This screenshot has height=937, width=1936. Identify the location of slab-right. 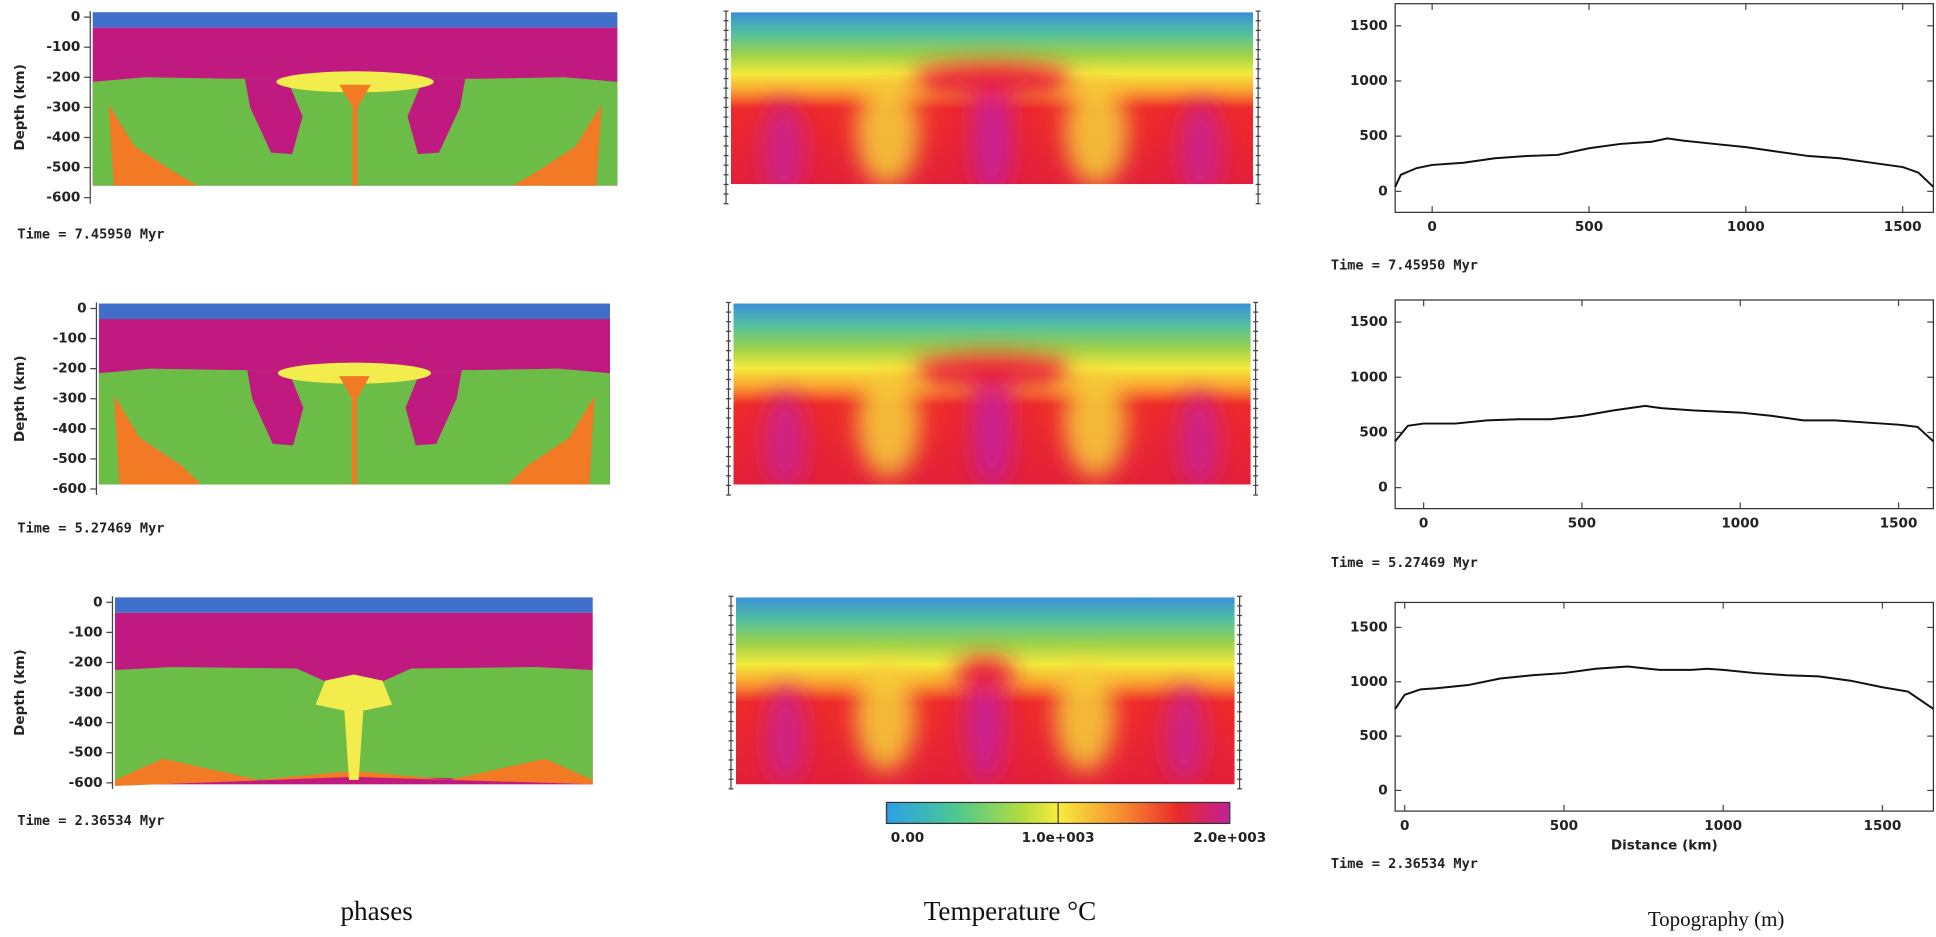
(436, 116).